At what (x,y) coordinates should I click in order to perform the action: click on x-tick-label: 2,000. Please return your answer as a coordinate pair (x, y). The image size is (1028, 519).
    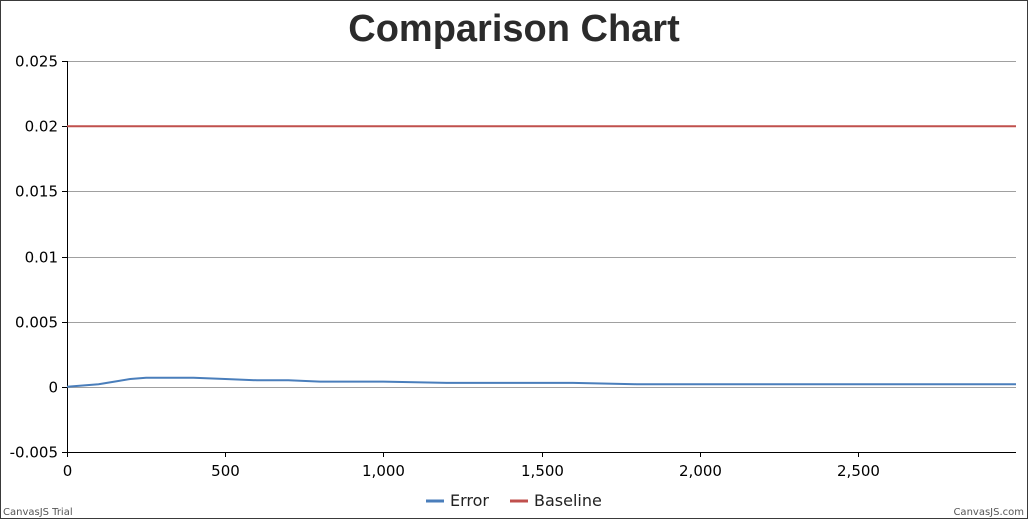
    Looking at the image, I should click on (700, 471).